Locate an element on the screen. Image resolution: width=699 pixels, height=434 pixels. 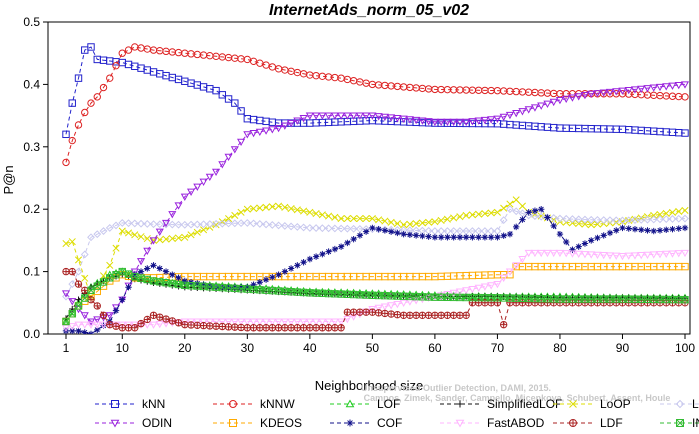
legend-item-simplifiedlof: SimplifiedLOF is located at coordinates (501, 404).